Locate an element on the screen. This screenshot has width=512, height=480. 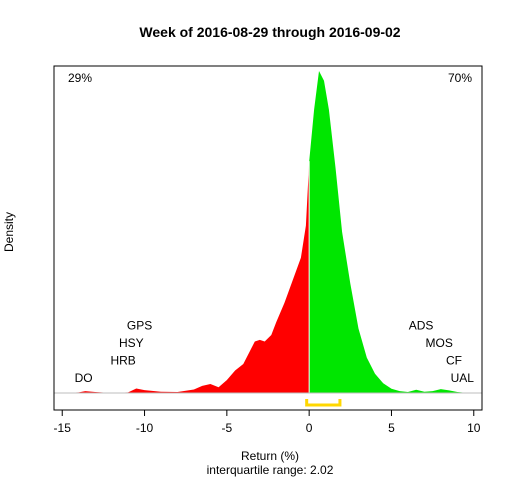
y-axis-label: Density is located at coordinates (9, 232).